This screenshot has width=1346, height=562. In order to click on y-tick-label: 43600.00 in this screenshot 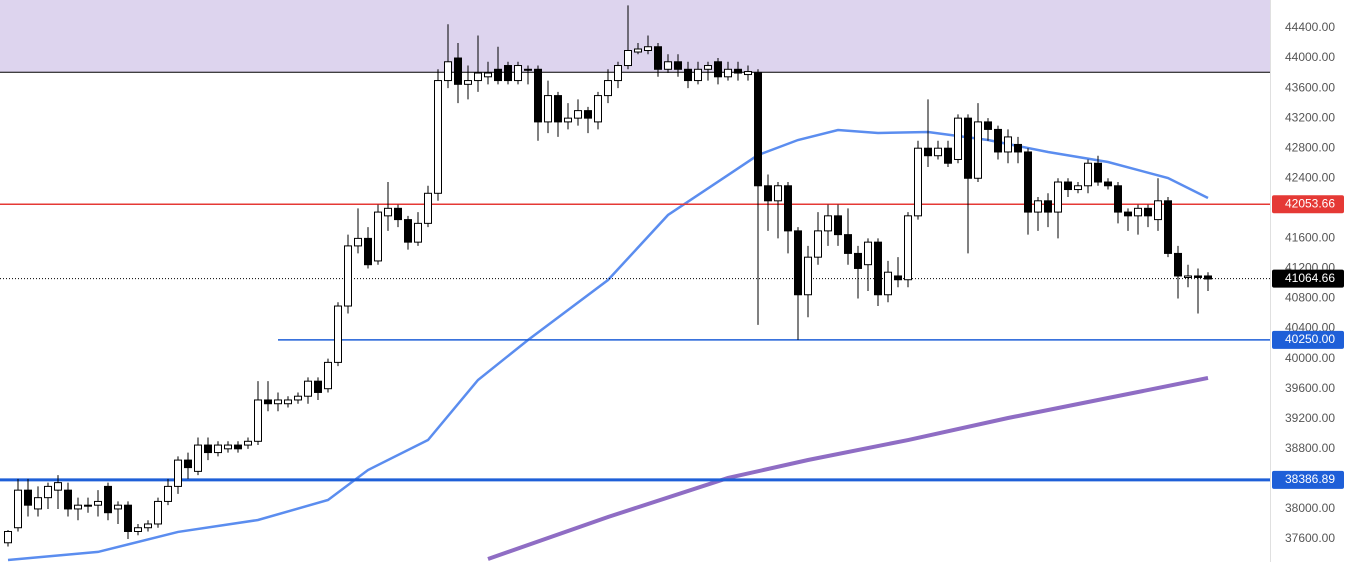, I will do `click(1310, 87)`.